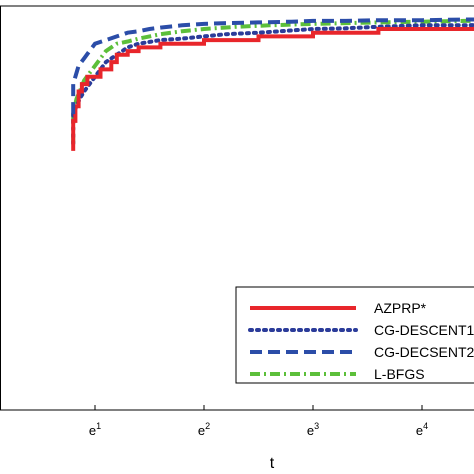  Describe the element at coordinates (424, 330) in the screenshot. I see `legend-label: CG-DESCENT1` at that location.